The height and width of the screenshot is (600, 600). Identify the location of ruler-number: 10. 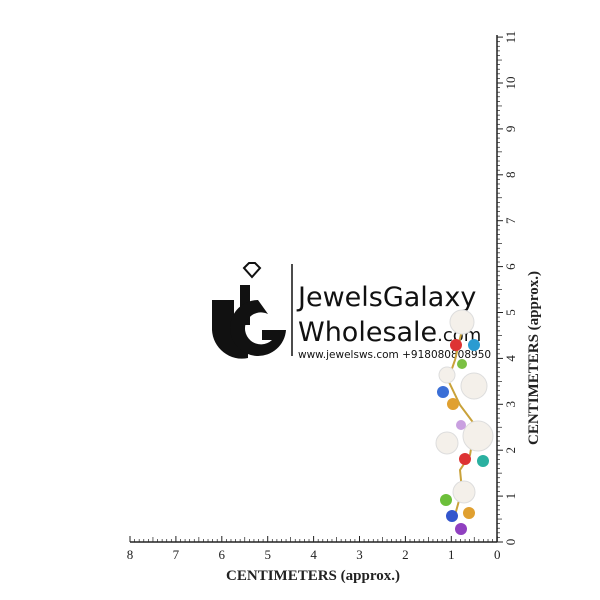
(510, 83).